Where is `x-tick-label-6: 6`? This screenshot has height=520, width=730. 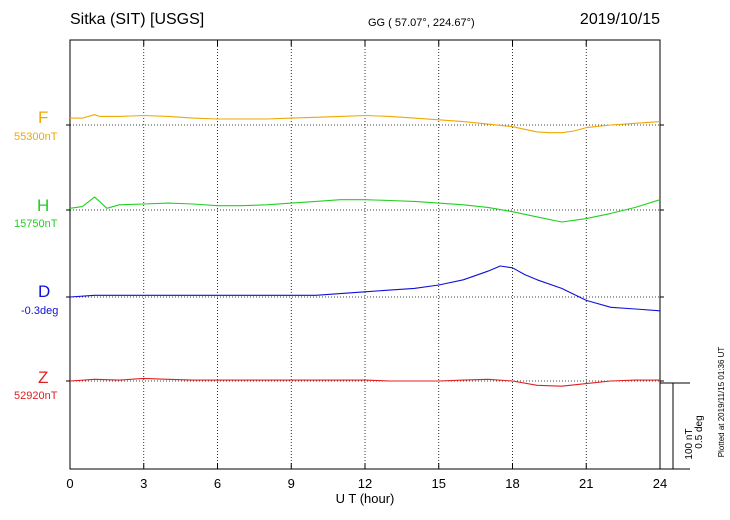
x-tick-label-6: 6 is located at coordinates (217, 483).